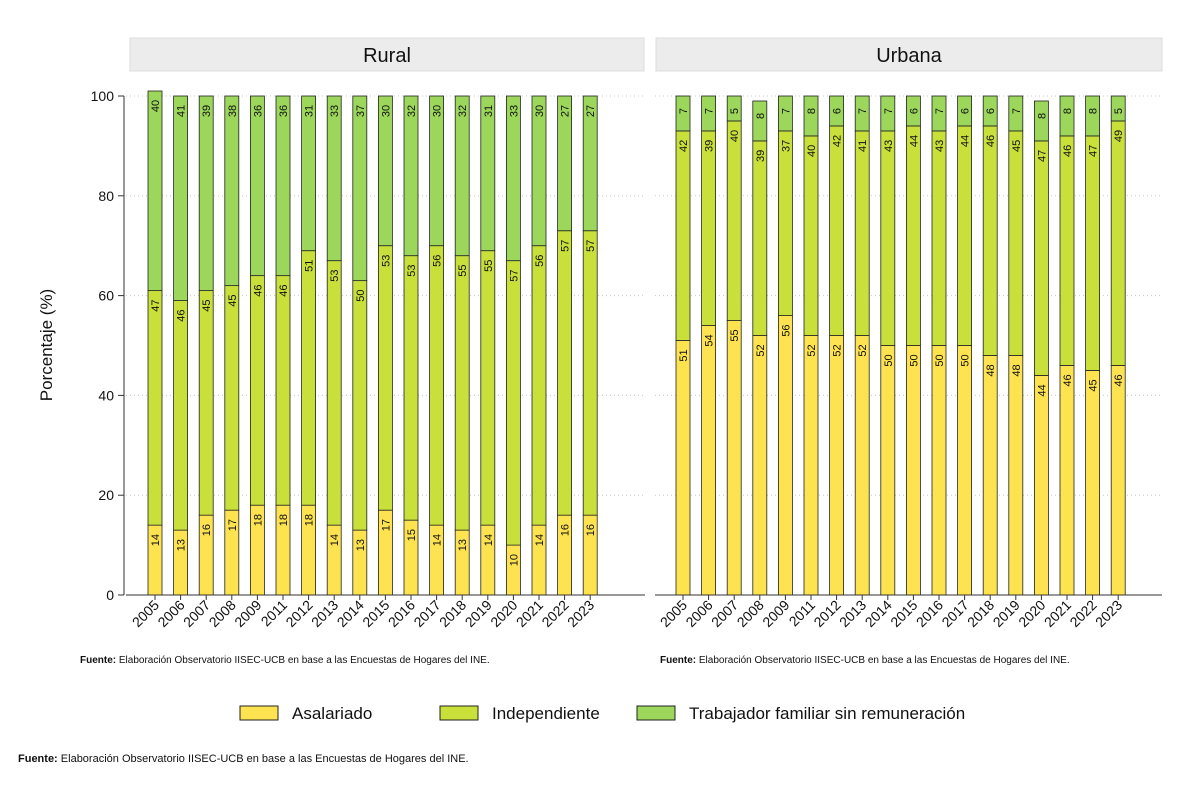  I want to click on data-label: 7, so click(1017, 111).